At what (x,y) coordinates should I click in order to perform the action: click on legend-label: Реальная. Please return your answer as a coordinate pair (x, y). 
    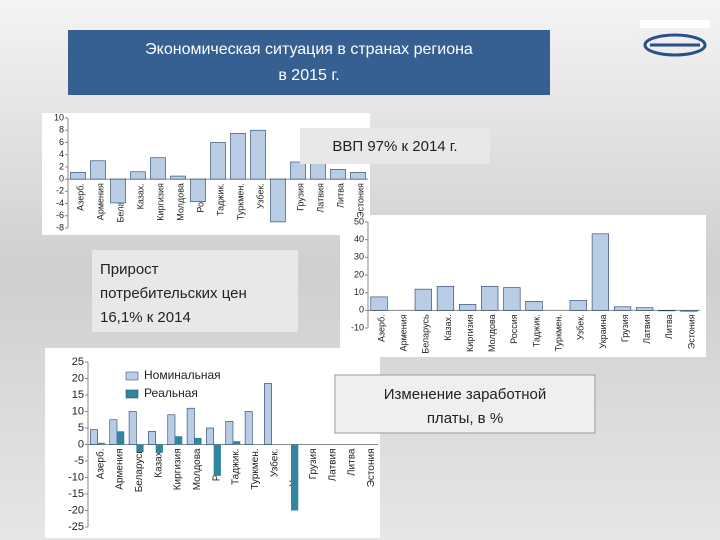
    Looking at the image, I should click on (171, 393).